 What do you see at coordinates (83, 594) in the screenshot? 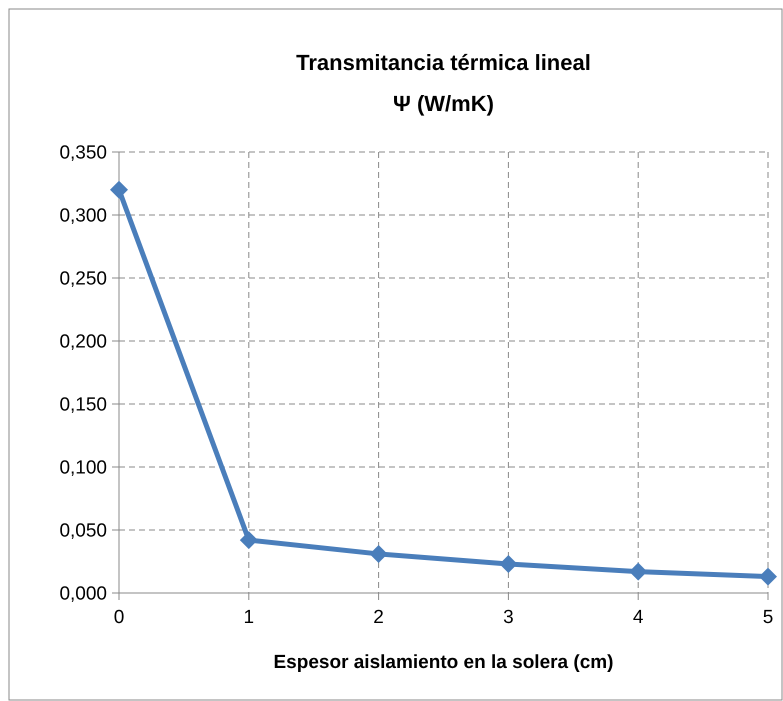
I see `y-tick-label: 0,000` at bounding box center [83, 594].